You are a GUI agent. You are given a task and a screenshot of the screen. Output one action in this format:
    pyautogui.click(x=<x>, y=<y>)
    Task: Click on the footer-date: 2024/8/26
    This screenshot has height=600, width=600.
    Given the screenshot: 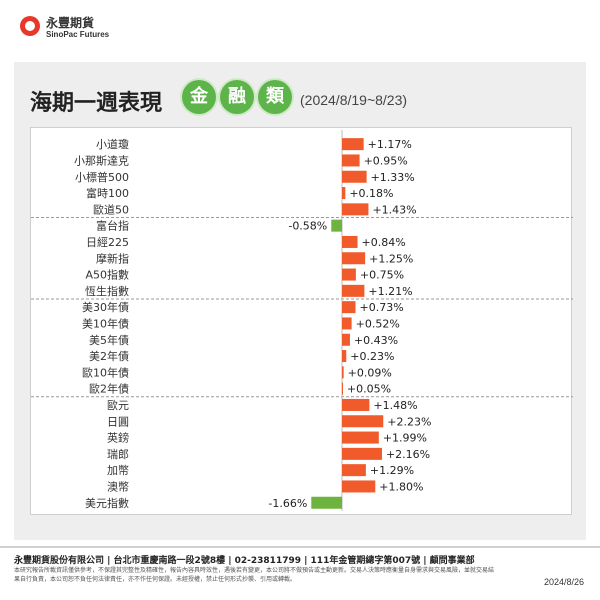 What is the action you would take?
    pyautogui.click(x=563, y=582)
    